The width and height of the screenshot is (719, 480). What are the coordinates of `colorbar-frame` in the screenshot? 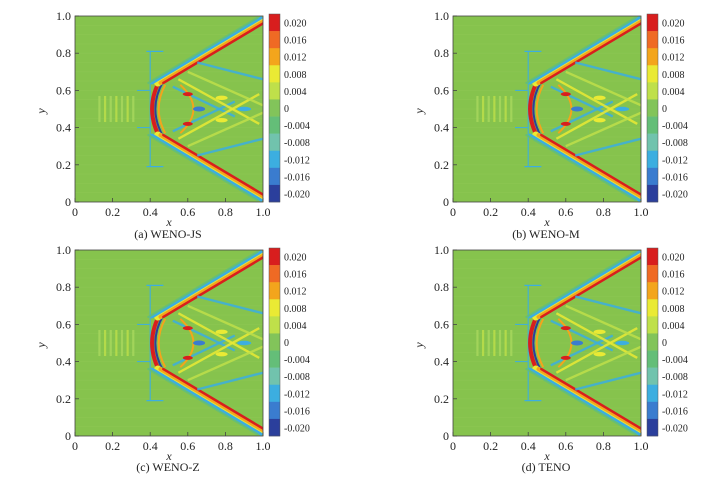 It's located at (652, 108).